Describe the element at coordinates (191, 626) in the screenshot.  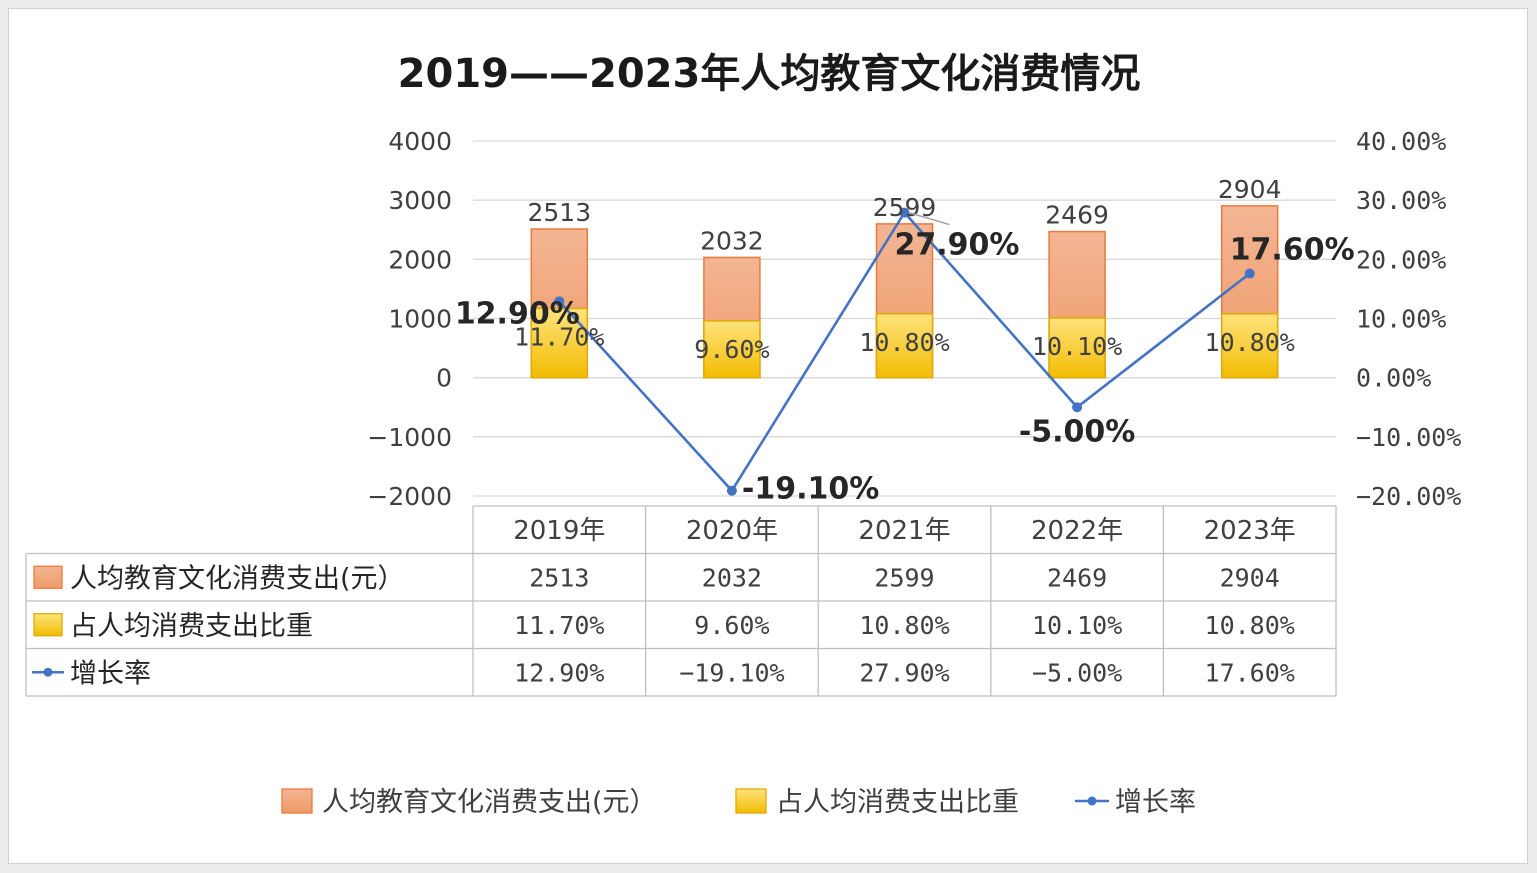
I see `table-row-label: 占人均消费支出比重` at that location.